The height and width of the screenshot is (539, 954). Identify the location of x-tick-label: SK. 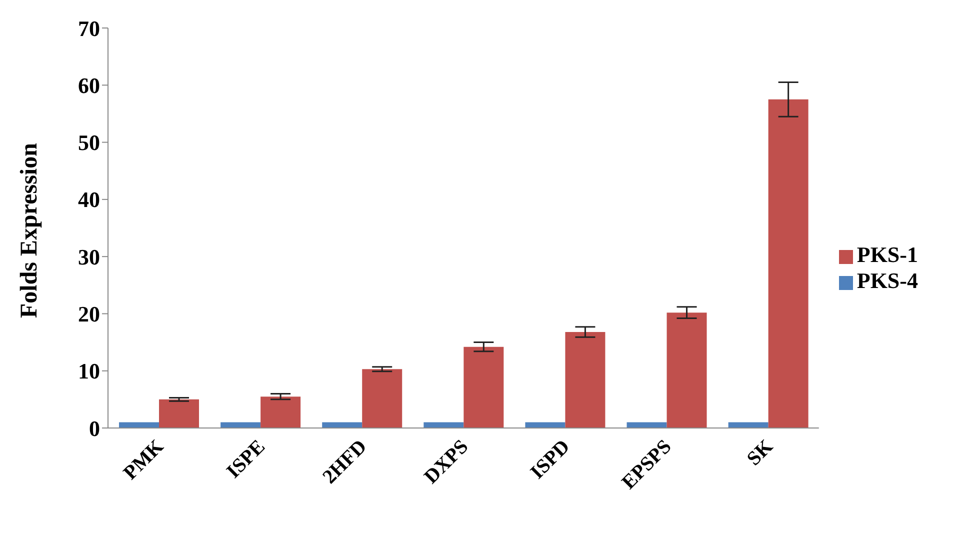
(760, 452).